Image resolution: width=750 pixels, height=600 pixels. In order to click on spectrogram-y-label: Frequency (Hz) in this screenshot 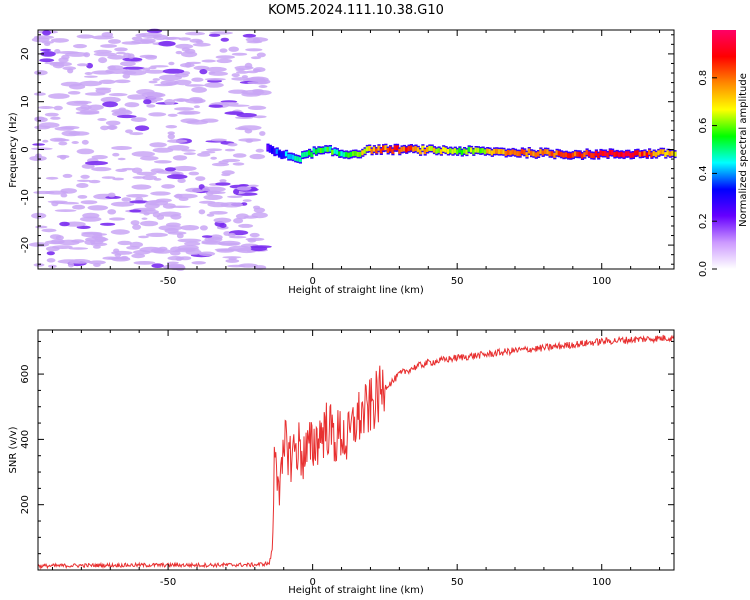, I will do `click(13, 150)`.